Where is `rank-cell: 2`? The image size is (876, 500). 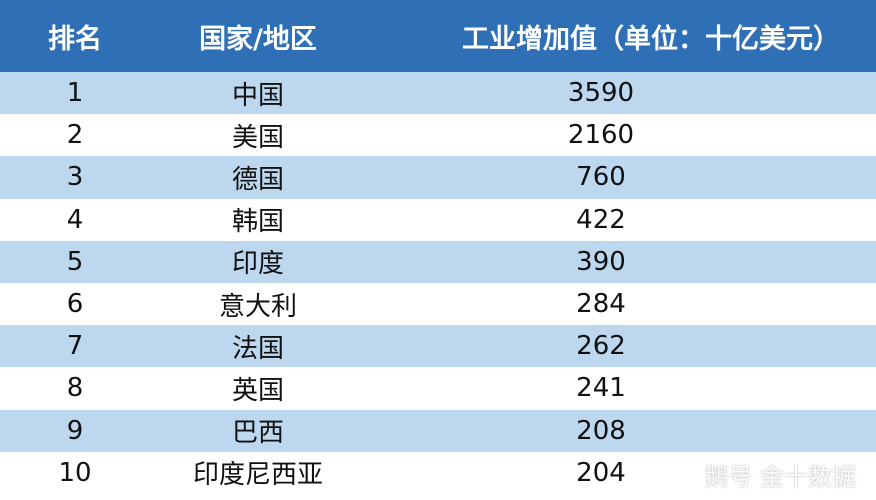 rank-cell: 2 is located at coordinates (75, 135).